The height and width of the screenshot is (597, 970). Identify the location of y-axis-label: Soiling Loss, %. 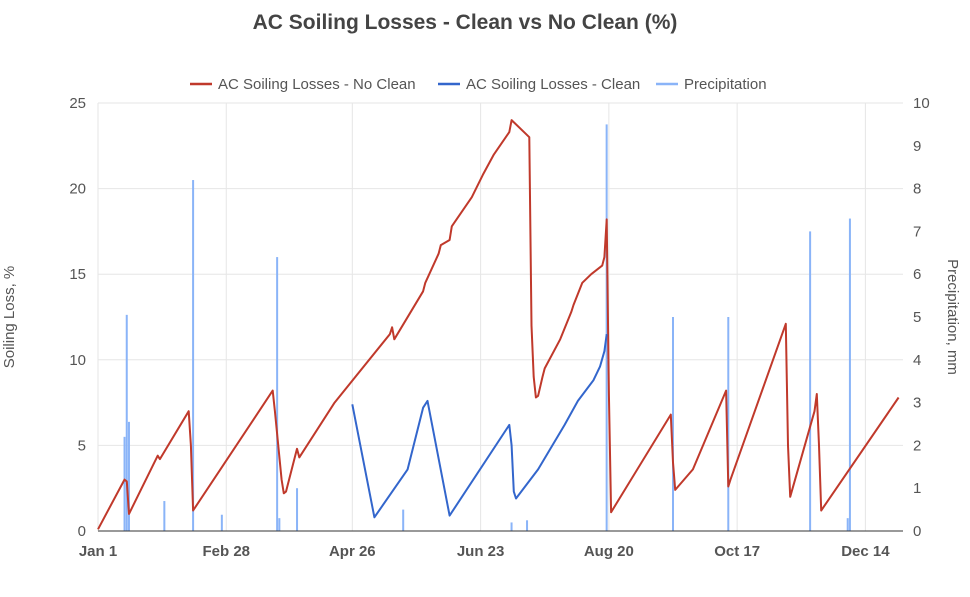
(9, 317).